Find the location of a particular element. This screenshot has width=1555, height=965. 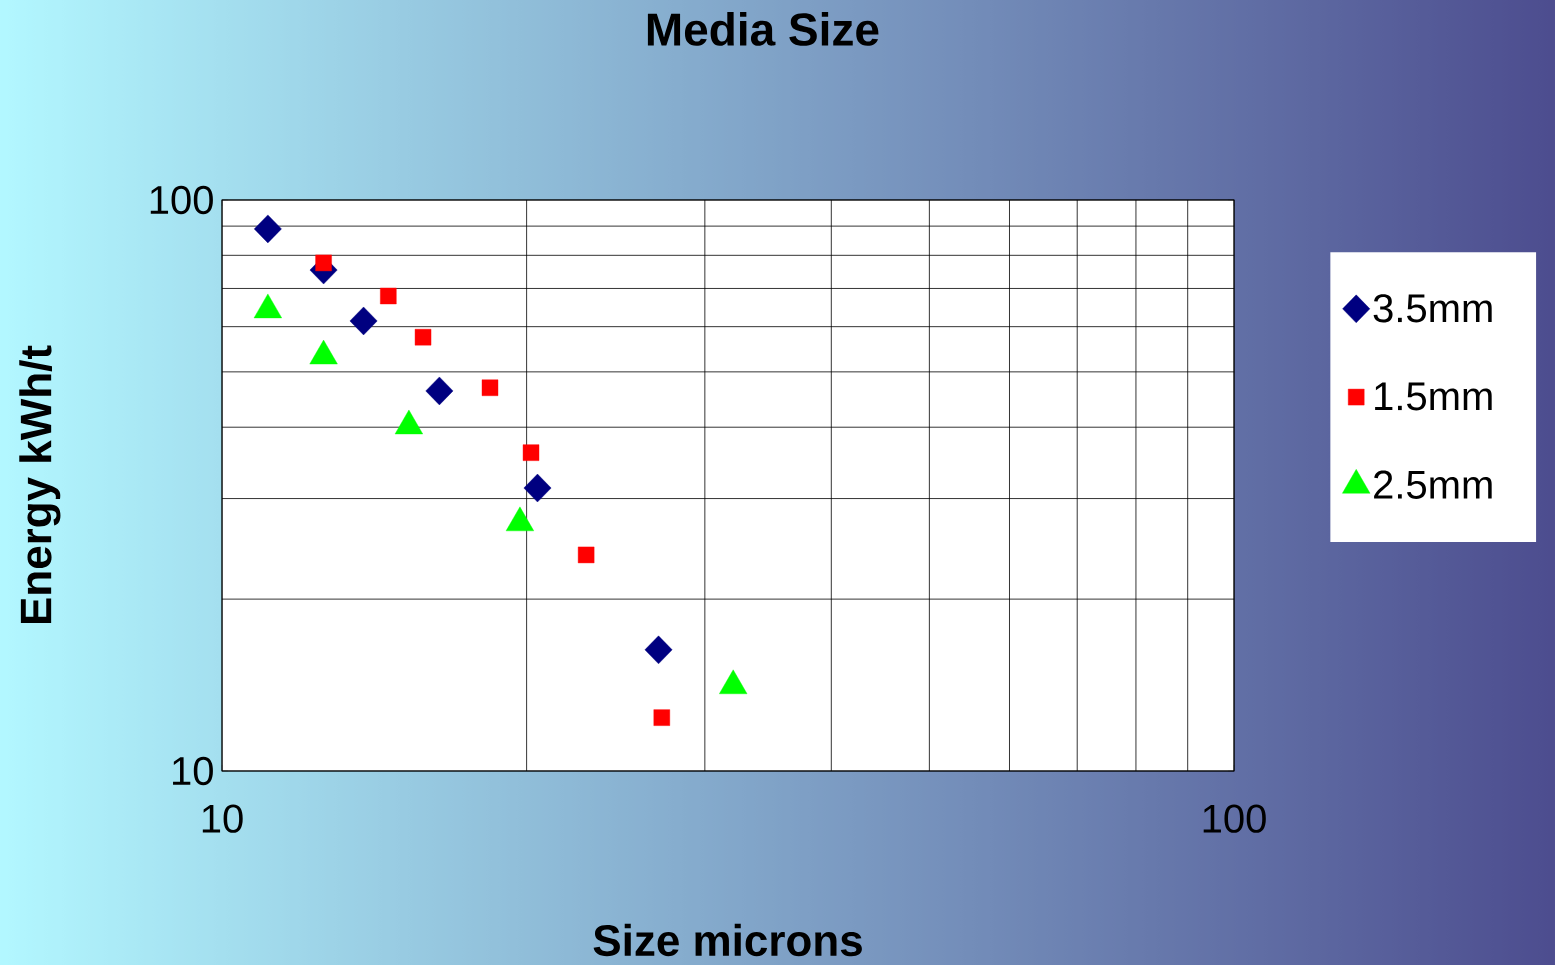

legend-label: 1.5mm is located at coordinates (1433, 396).